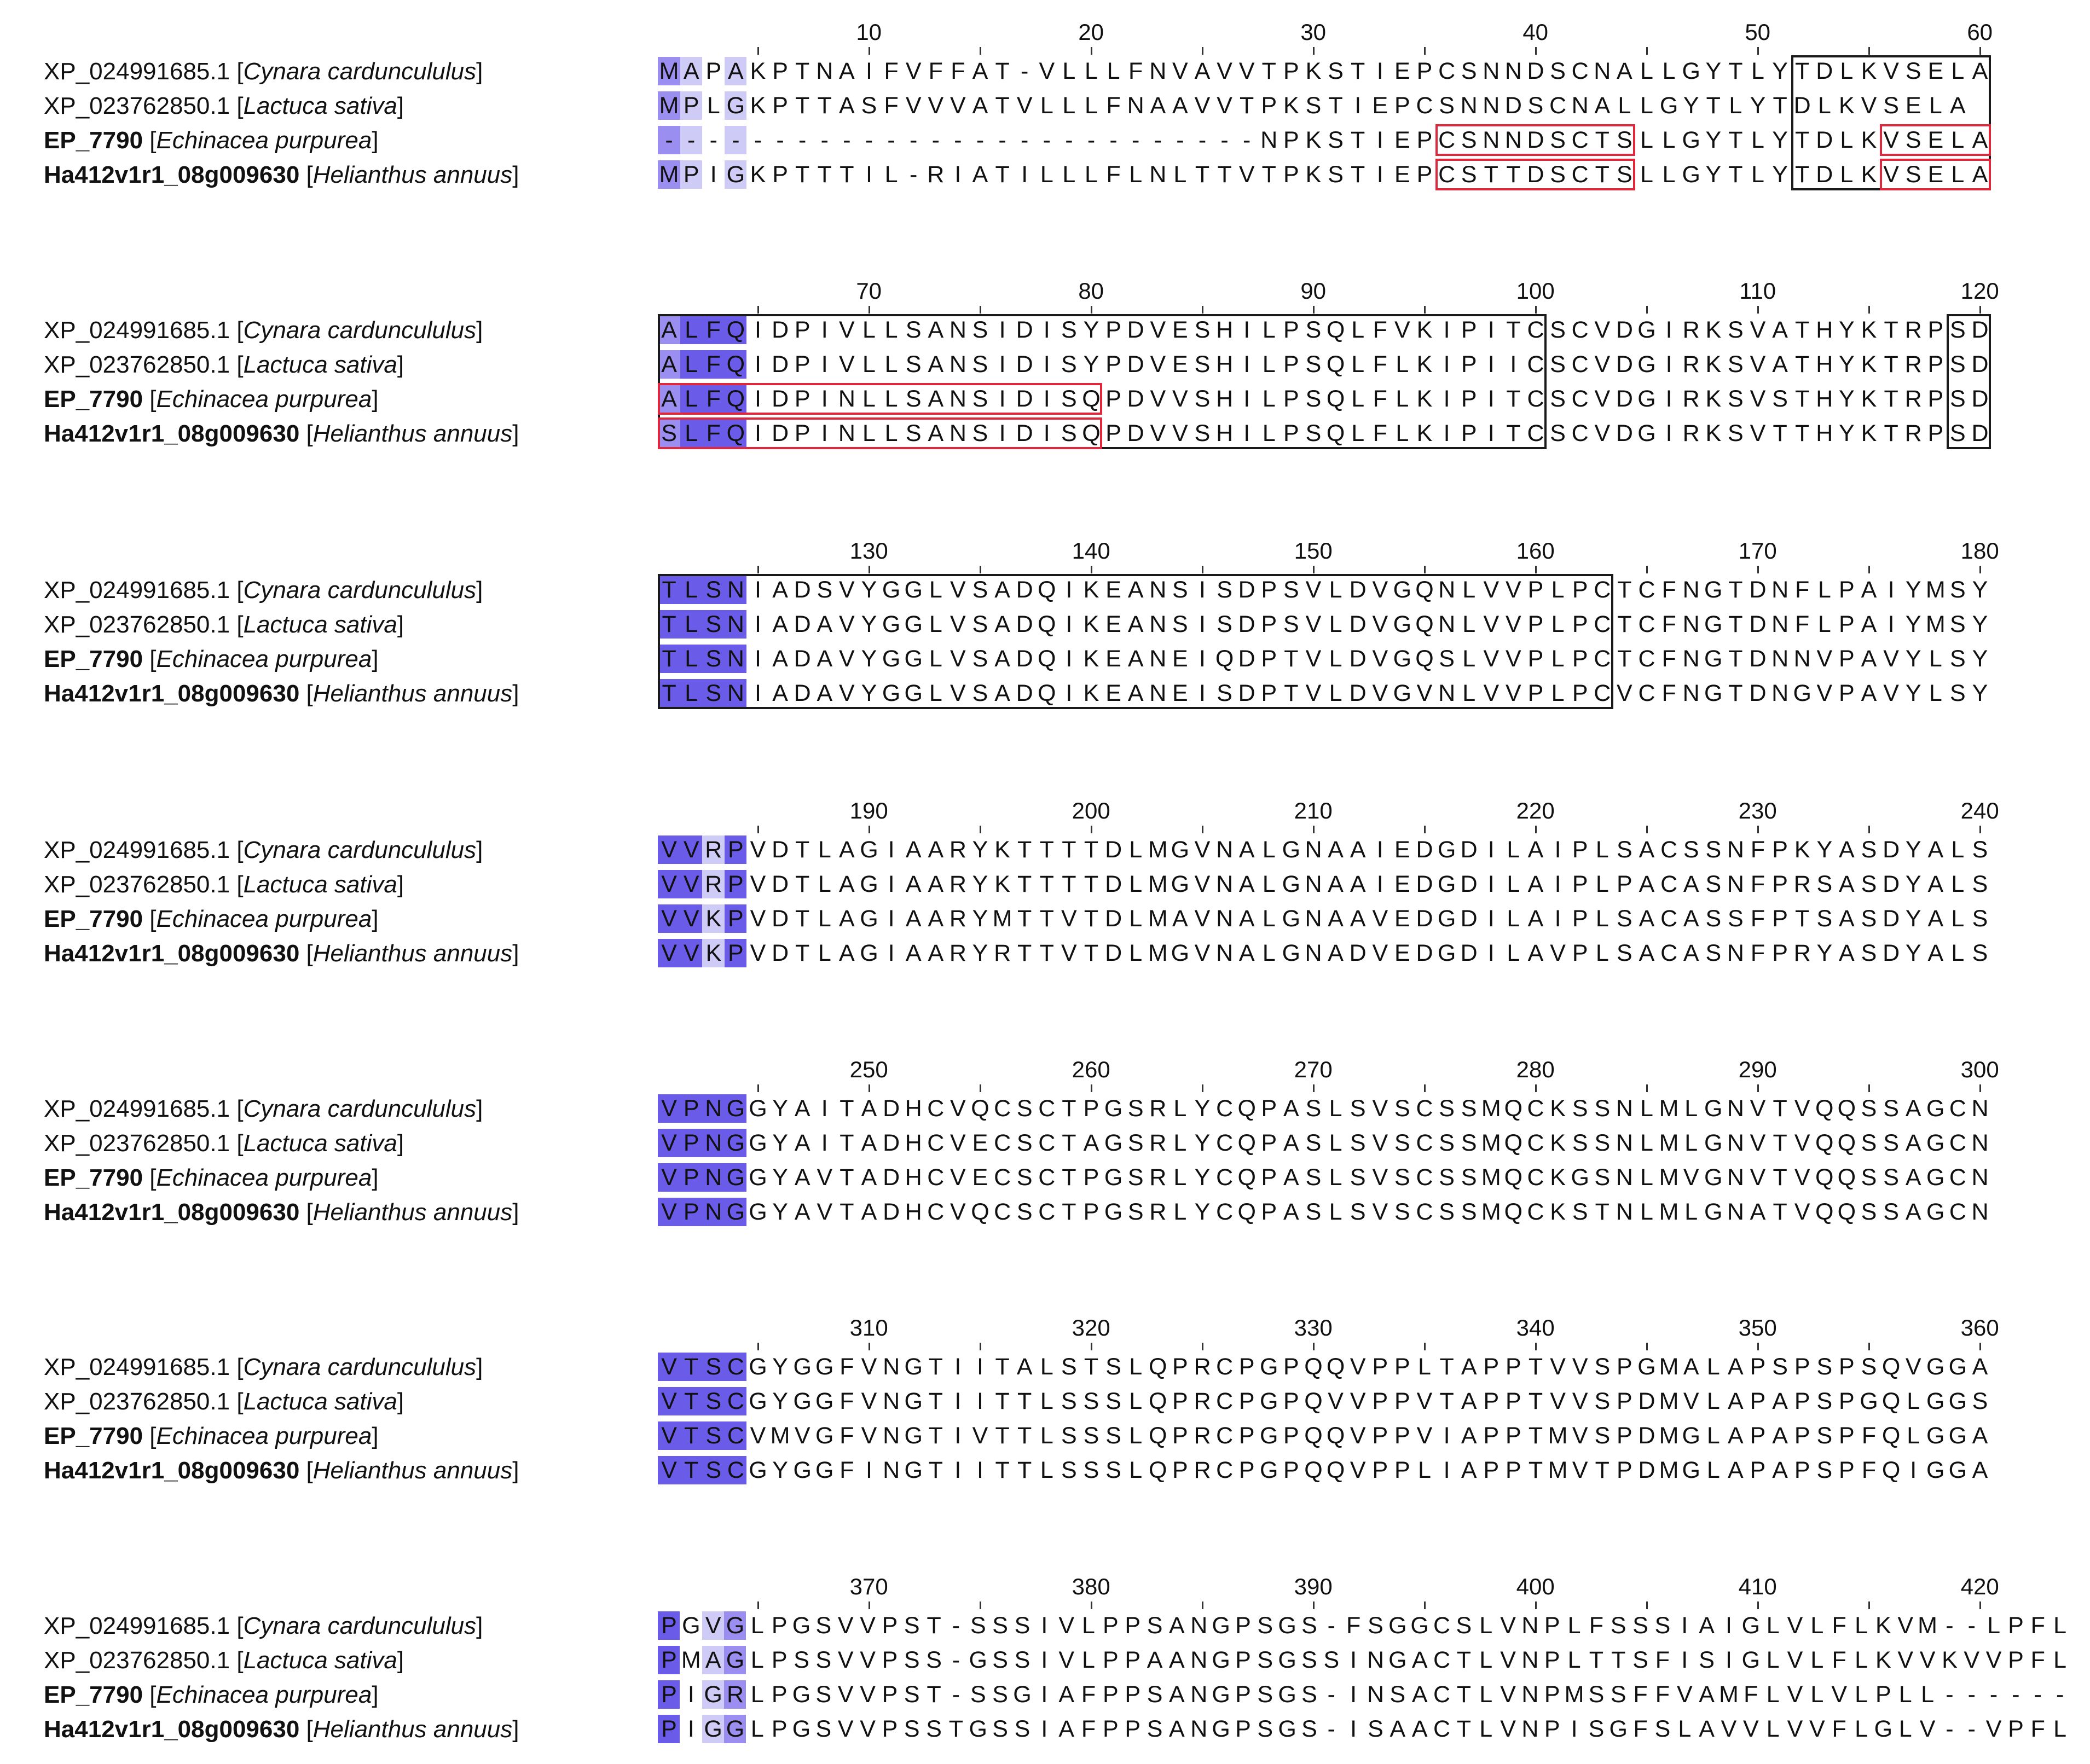  I want to click on position-number: 190, so click(868, 811).